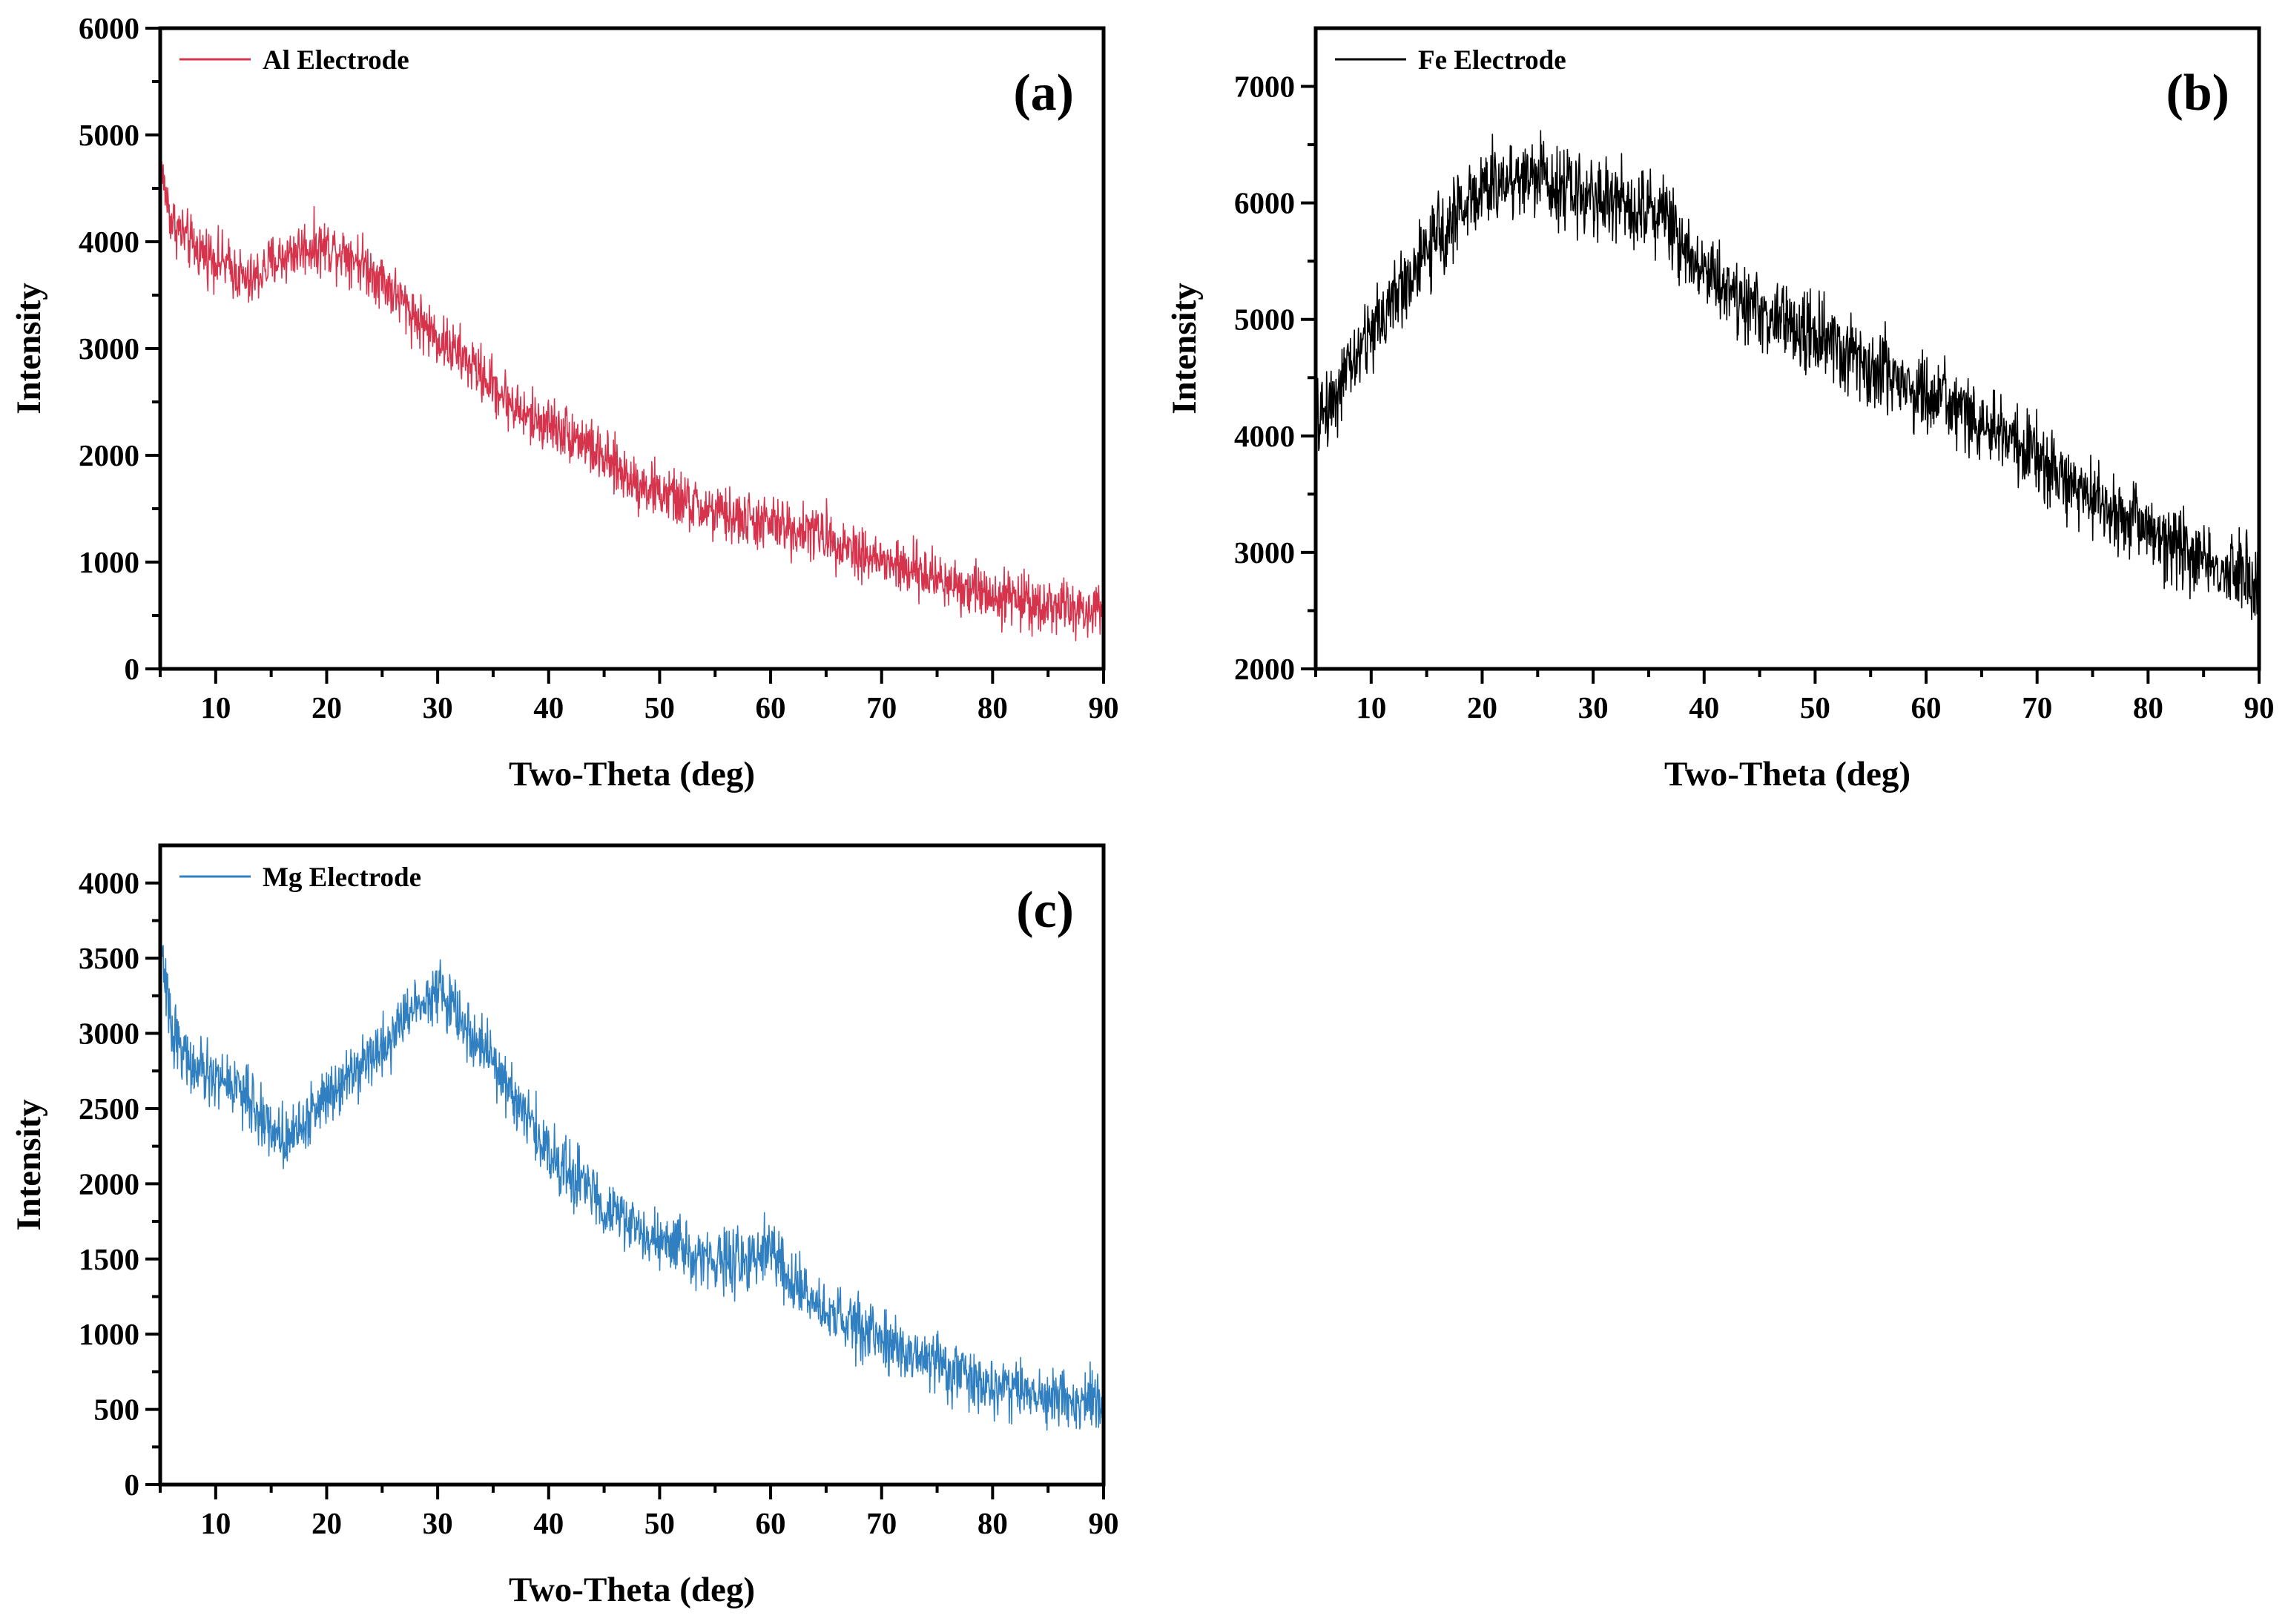 Image resolution: width=2288 pixels, height=1624 pixels. What do you see at coordinates (2197, 94) in the screenshot?
I see `panel-label: (b)` at bounding box center [2197, 94].